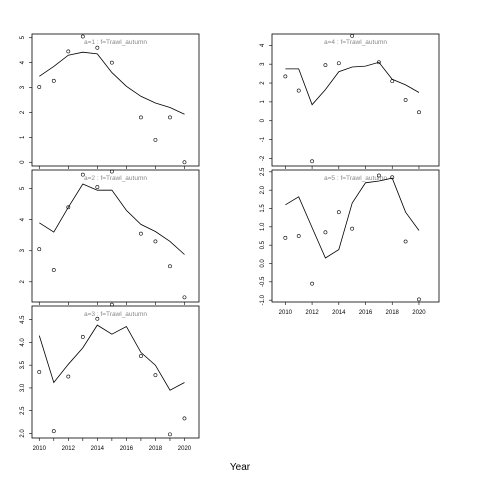 The image size is (480, 480). Describe the element at coordinates (263, 208) in the screenshot. I see `y-tick-label: 1.5` at that location.